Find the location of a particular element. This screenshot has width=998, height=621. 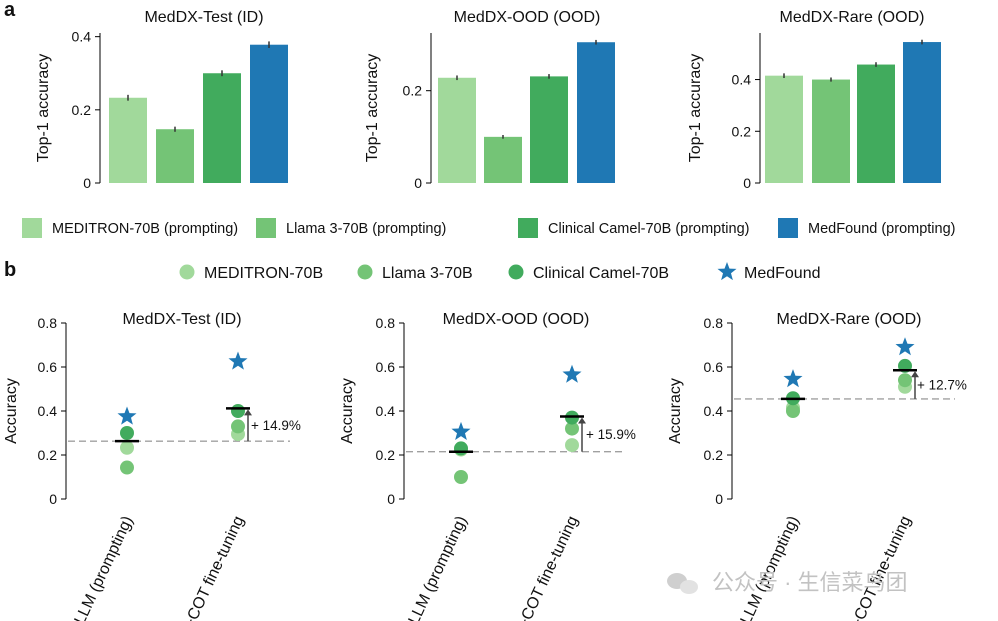

legend-item: Llama 3-70B is located at coordinates (415, 273).